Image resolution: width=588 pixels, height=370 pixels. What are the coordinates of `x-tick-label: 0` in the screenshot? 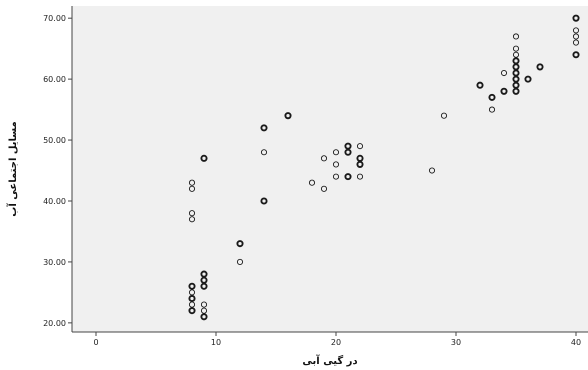 It's located at (95, 342).